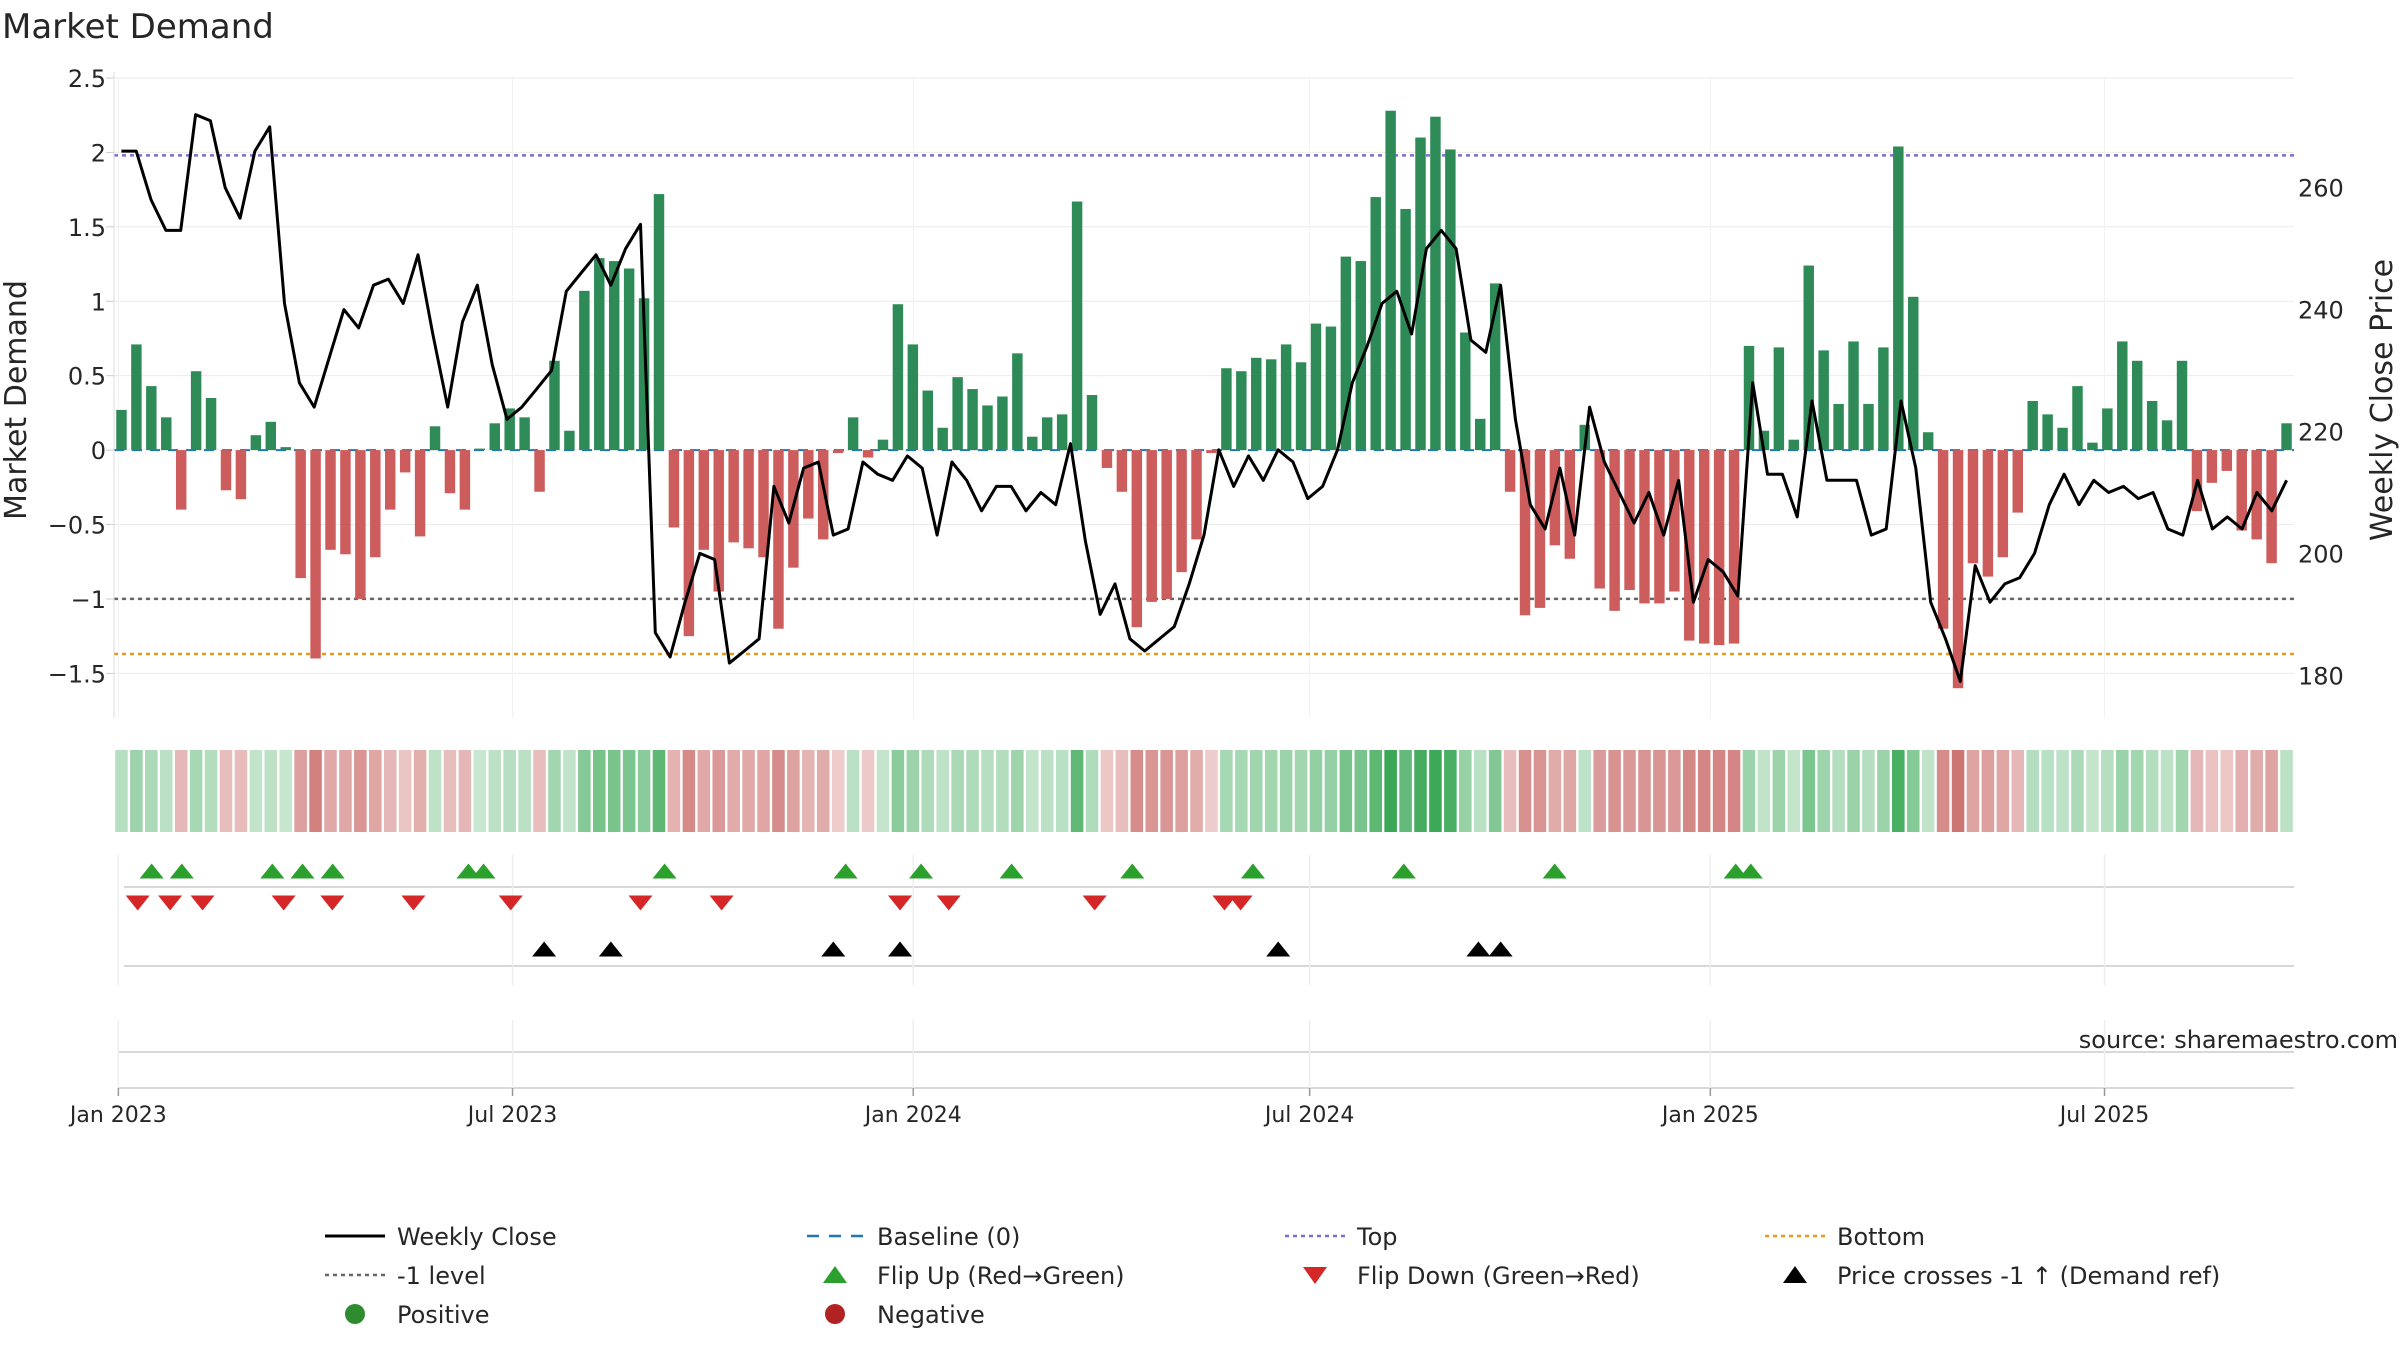 The image size is (2400, 1350). Describe the element at coordinates (948, 1237) in the screenshot. I see `legend-label: Baseline (0)` at that location.